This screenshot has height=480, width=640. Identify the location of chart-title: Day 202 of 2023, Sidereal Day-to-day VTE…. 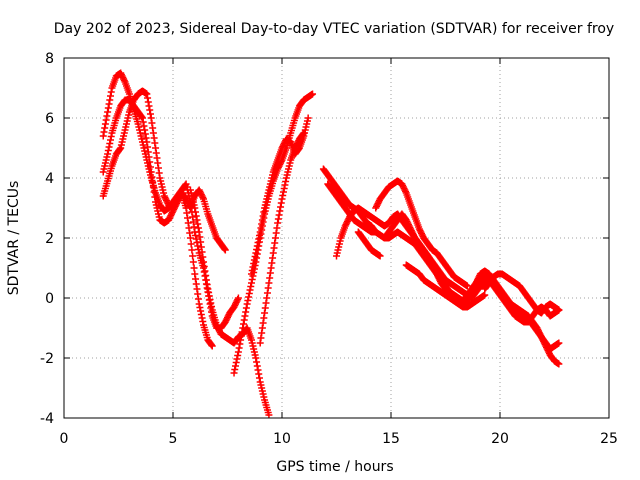
(334, 29).